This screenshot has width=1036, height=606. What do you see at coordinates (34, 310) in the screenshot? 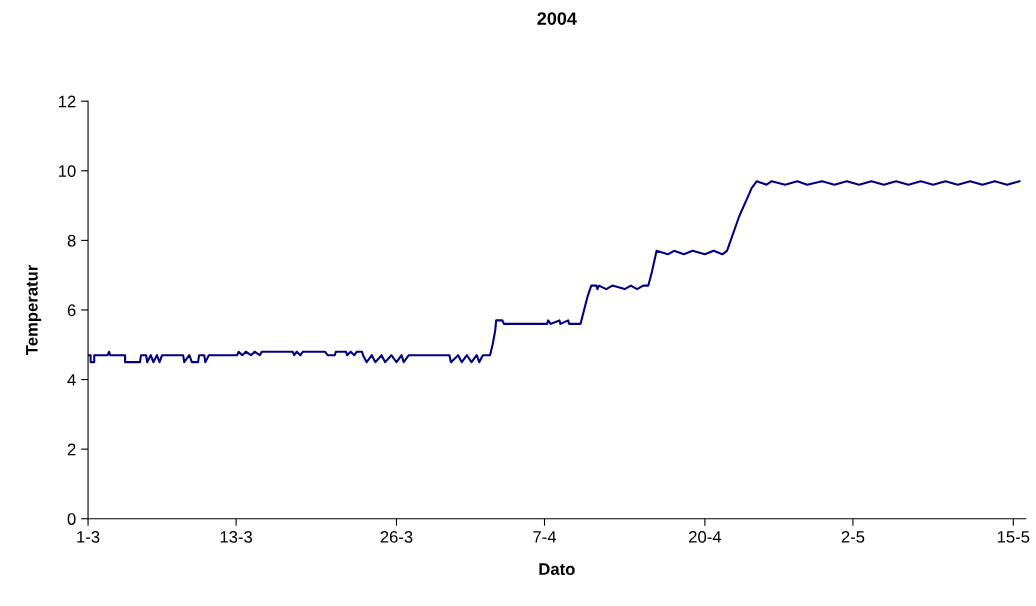
I see `y-axis-title: Temperatur` at bounding box center [34, 310].